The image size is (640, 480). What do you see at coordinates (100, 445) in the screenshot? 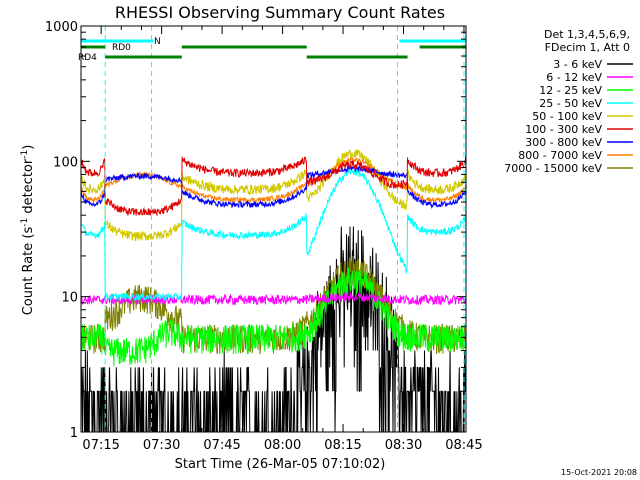
I see `x-tick-label-0: 07:15` at bounding box center [100, 445].